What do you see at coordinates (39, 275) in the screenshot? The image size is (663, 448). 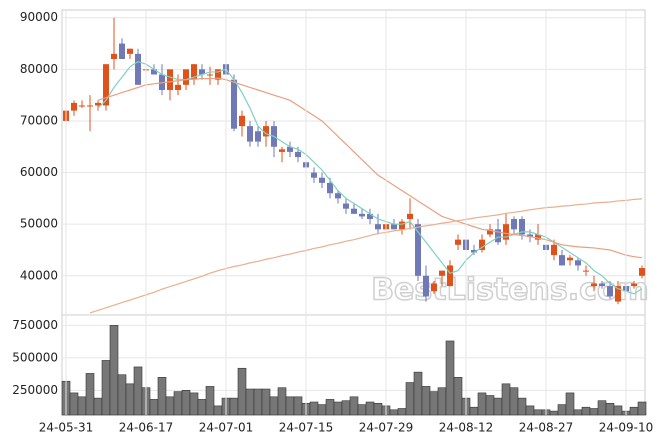 I see `y-tick-label: 40000` at bounding box center [39, 275].